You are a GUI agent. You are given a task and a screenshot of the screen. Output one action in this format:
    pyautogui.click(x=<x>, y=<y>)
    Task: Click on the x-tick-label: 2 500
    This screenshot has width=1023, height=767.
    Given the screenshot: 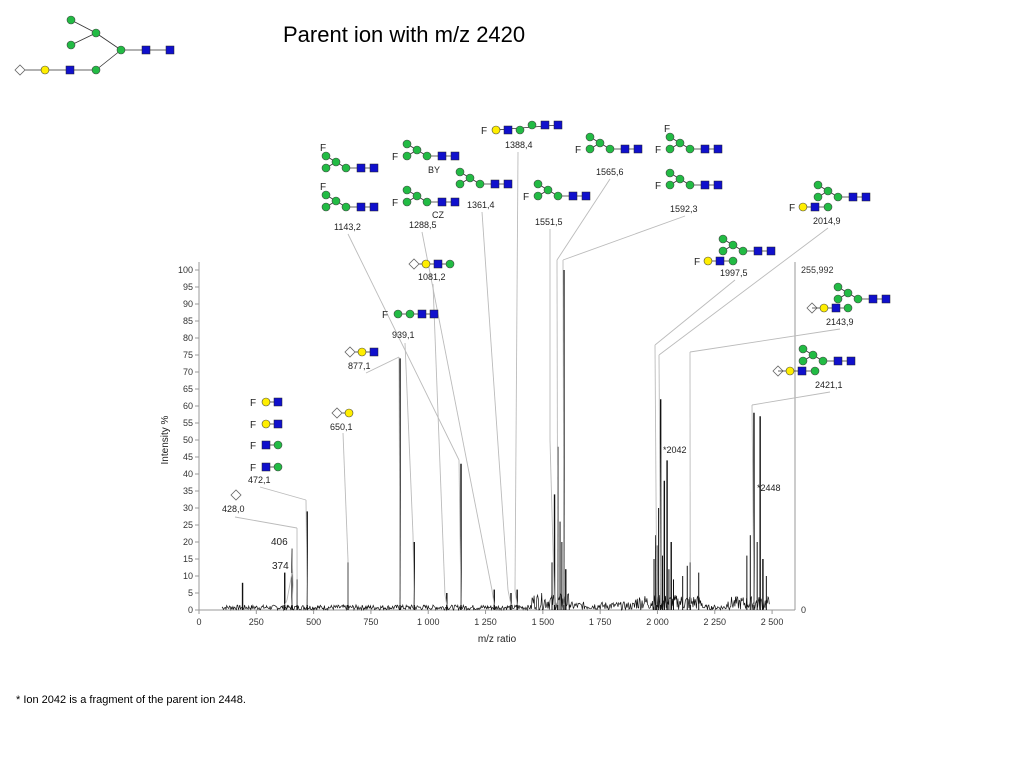 What is the action you would take?
    pyautogui.click(x=772, y=622)
    